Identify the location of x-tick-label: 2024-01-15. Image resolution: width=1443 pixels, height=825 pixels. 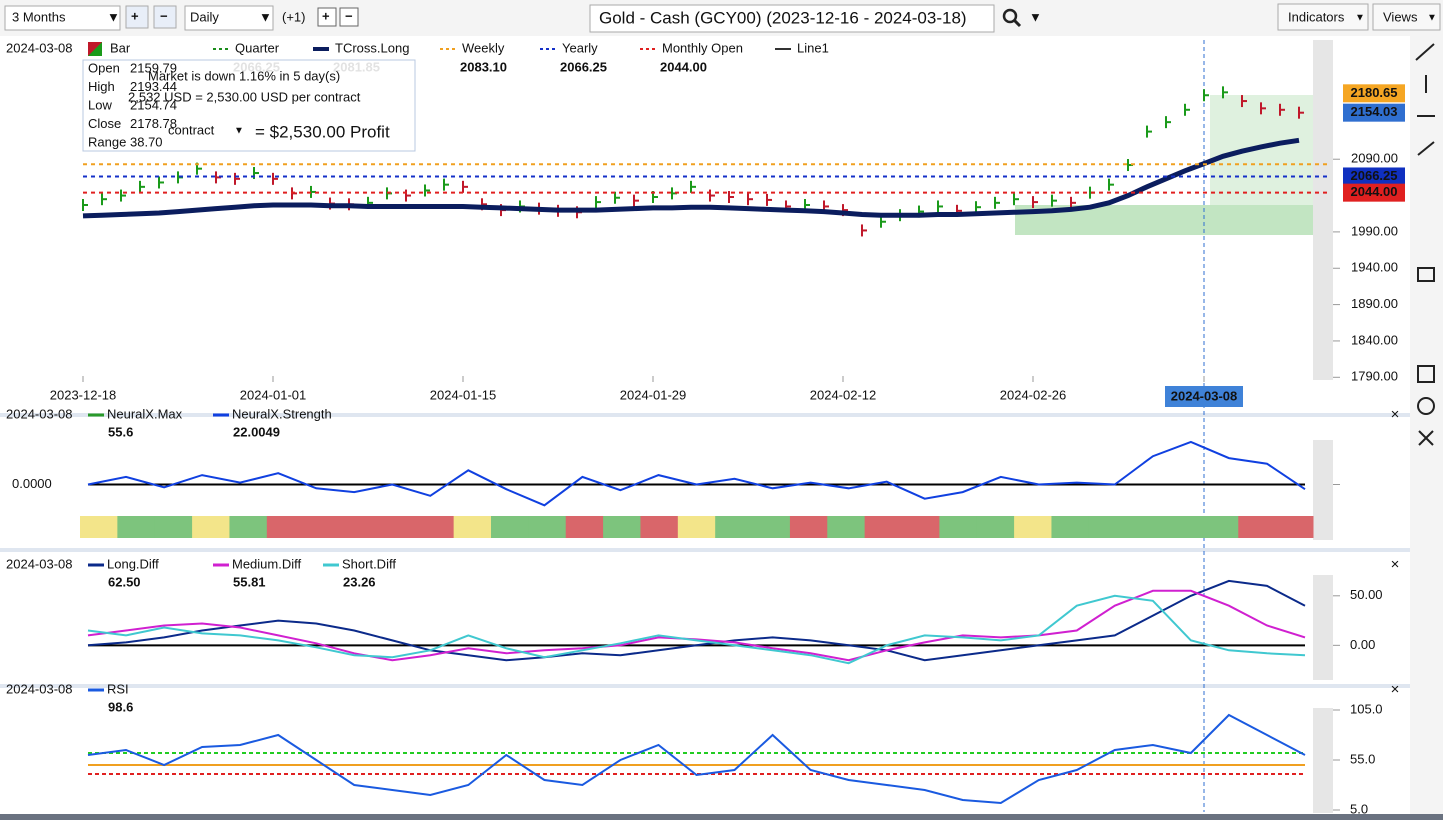
(463, 394).